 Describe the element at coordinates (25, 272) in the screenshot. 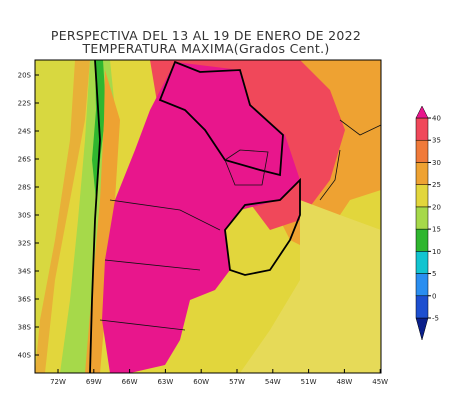

I see `lat-label: 34S` at that location.